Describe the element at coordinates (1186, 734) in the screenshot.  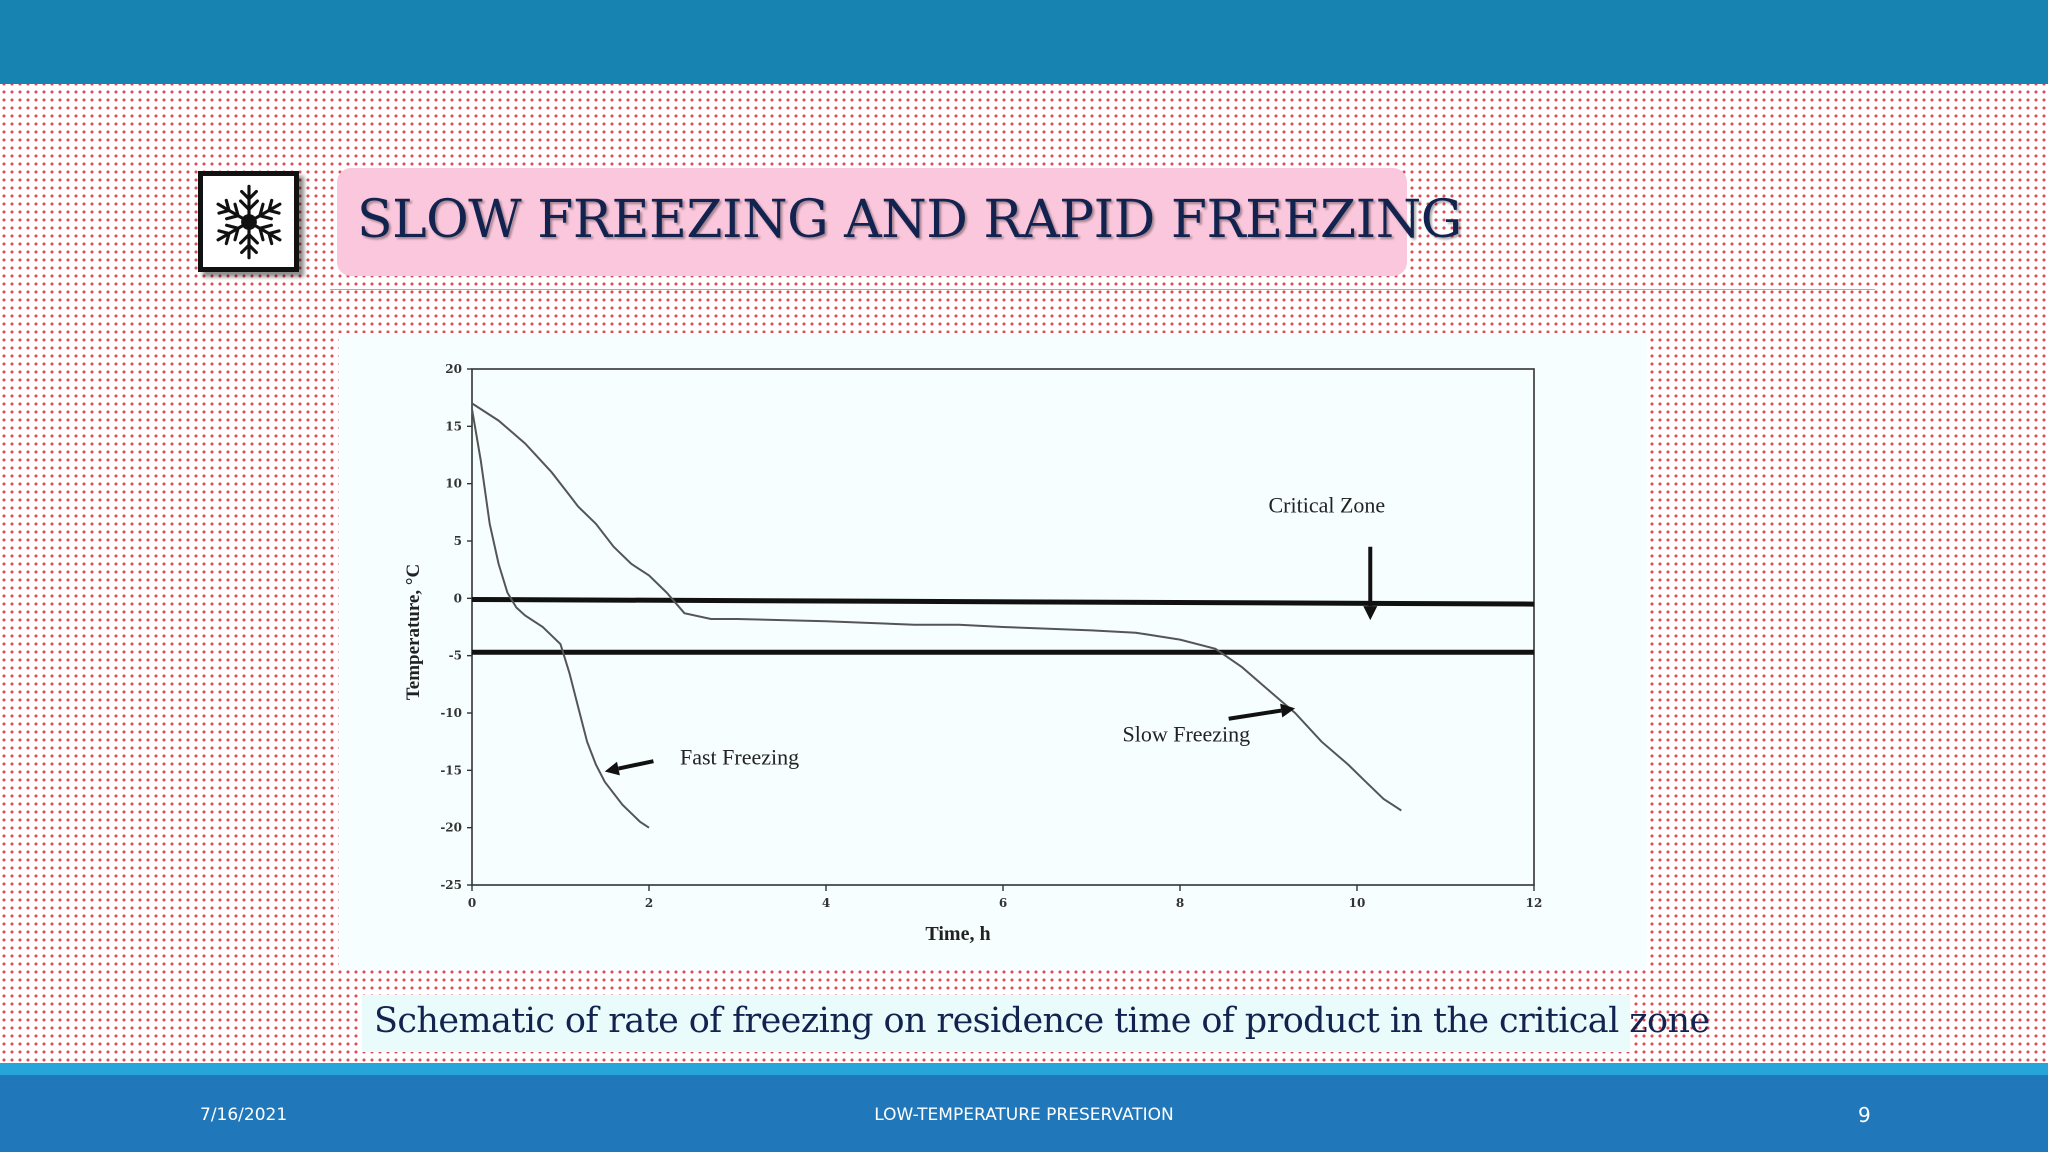
I see `slow-freezing-label: Slow Freezing` at that location.